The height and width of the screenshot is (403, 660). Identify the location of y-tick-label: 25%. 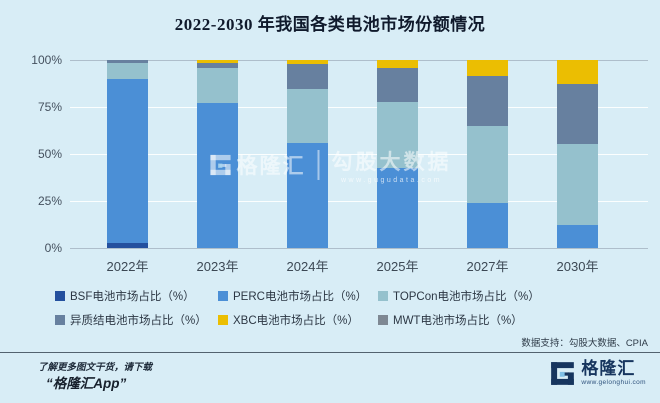
(49, 201).